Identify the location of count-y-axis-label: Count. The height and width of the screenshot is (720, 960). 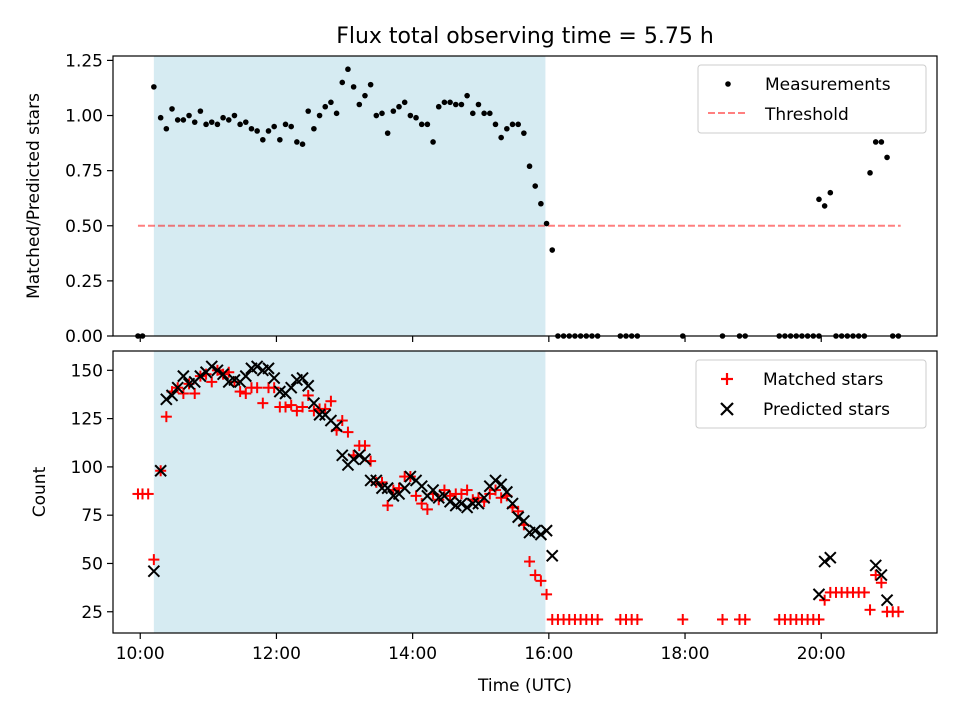
(40, 491).